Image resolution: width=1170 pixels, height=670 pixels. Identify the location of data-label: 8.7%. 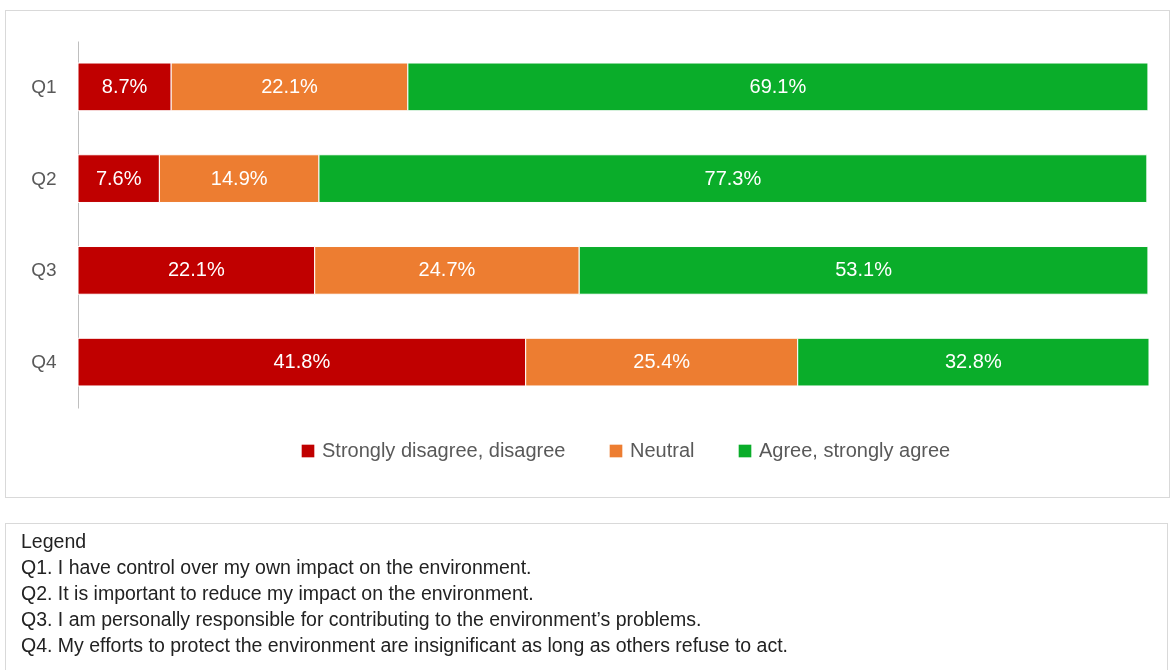
(124, 85).